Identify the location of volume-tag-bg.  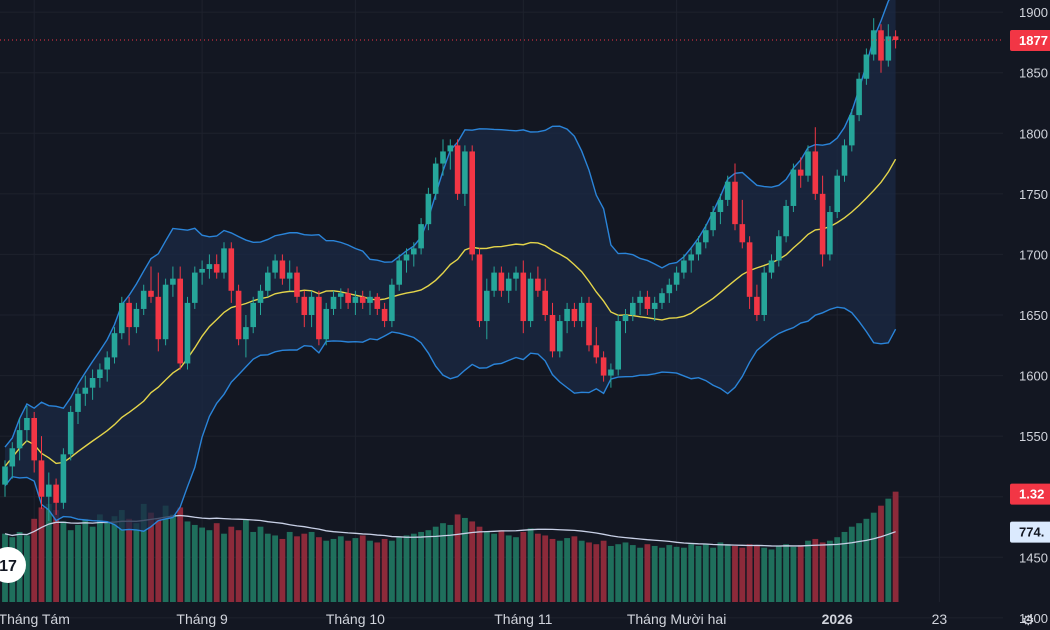
(1030, 494).